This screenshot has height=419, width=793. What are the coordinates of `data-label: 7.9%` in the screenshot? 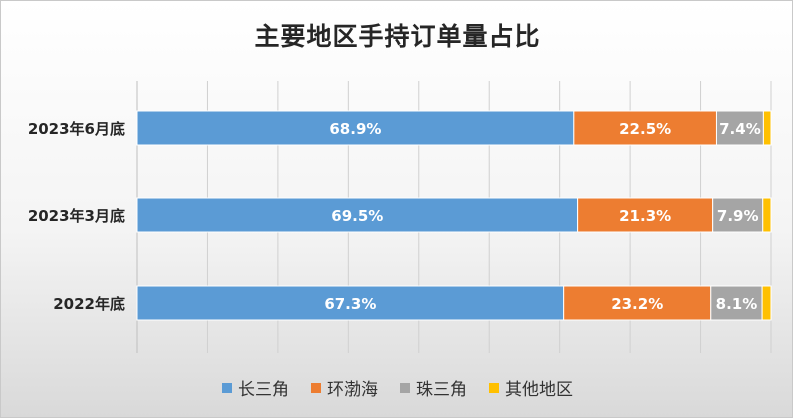 It's located at (738, 216).